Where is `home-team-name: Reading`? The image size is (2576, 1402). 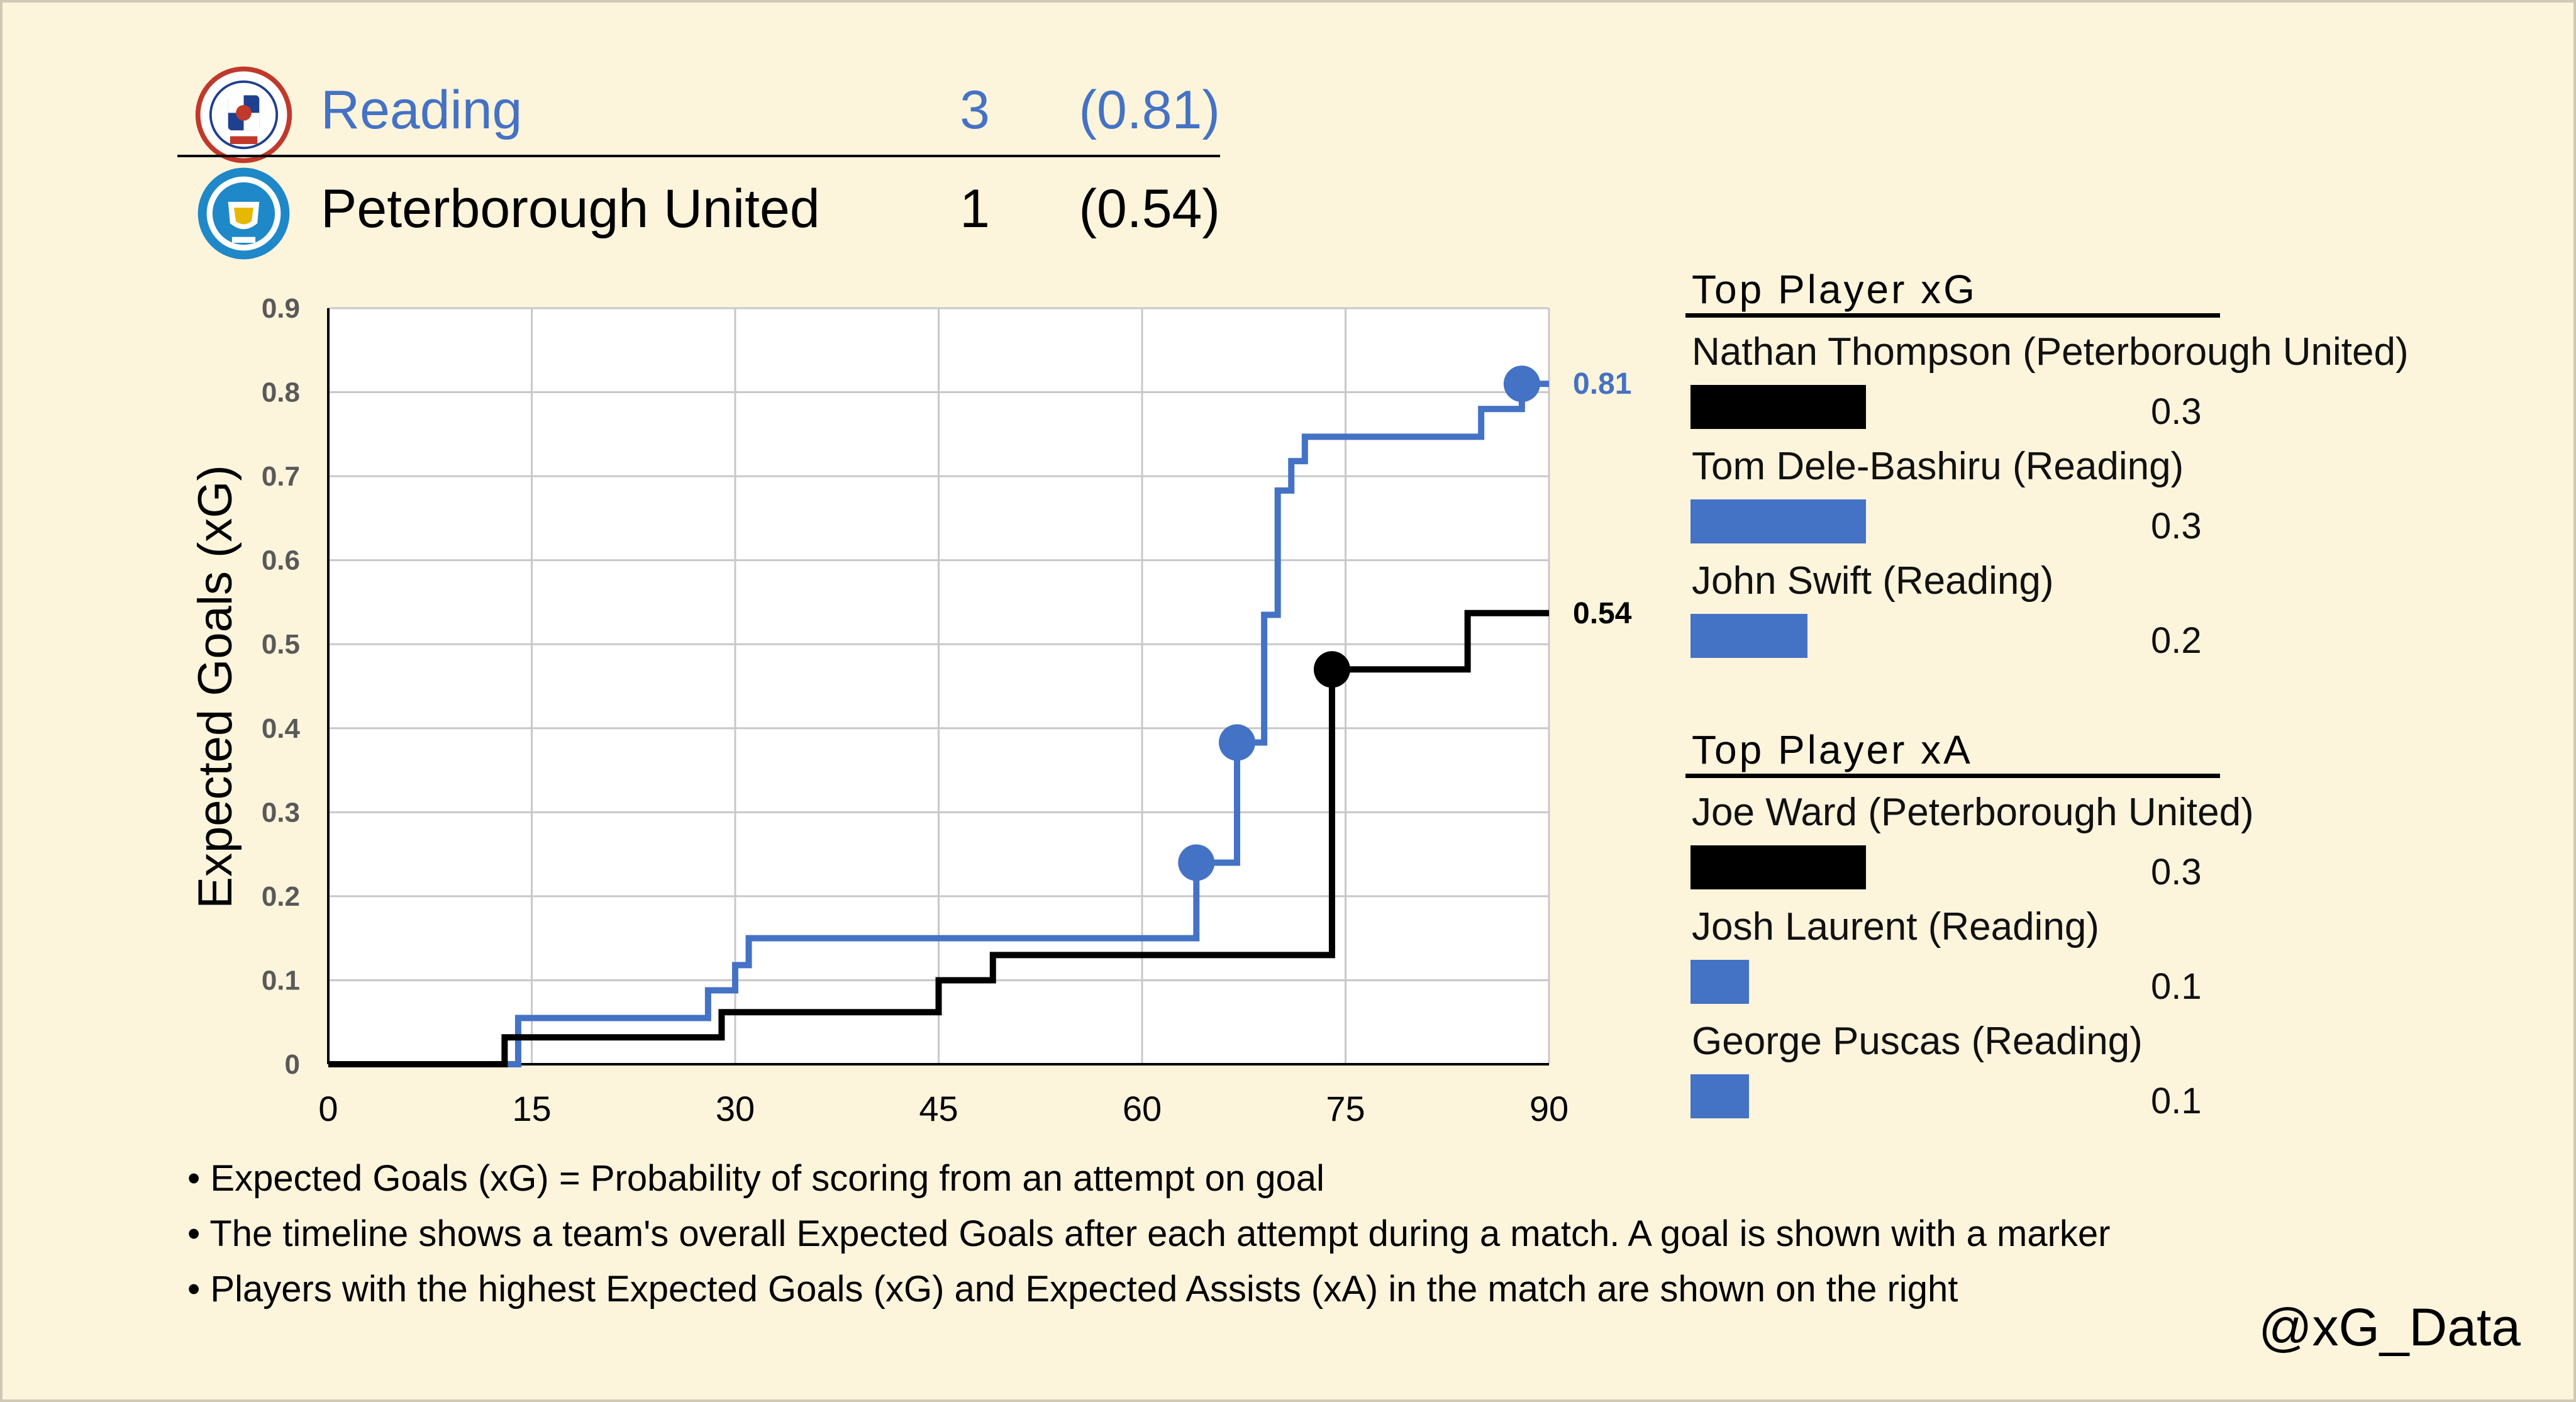 home-team-name: Reading is located at coordinates (422, 110).